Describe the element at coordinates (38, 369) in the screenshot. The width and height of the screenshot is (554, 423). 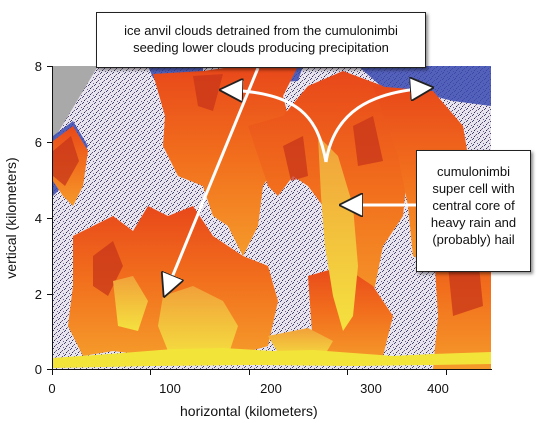
I see `y-tick-label: 0` at that location.